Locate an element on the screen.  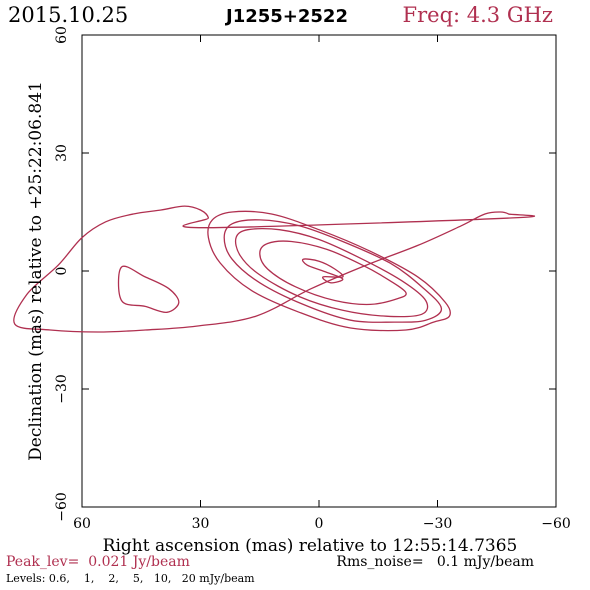
y-tick-labels: −60 −30 0 30 60 is located at coordinates (62, 274).